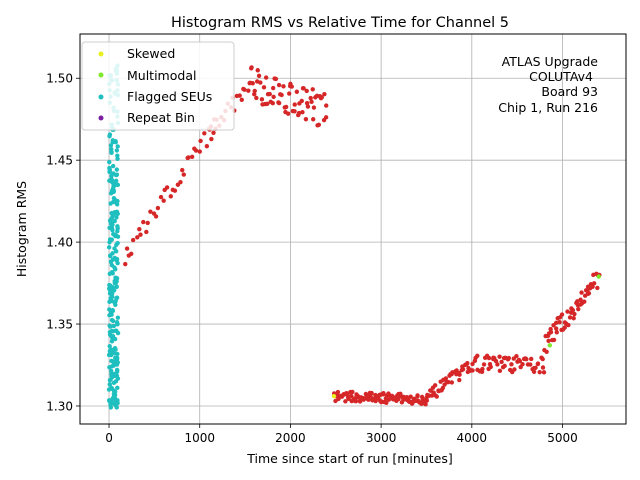  Describe the element at coordinates (561, 76) in the screenshot. I see `annotation-line-2: COLUTAv4` at that location.